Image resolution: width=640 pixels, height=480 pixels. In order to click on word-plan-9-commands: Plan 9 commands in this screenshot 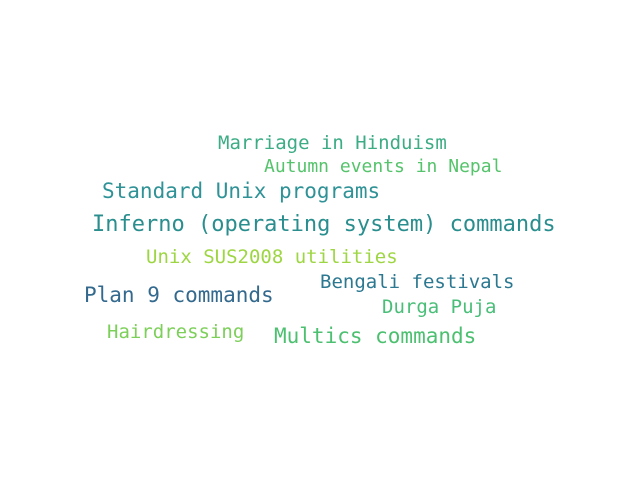, I will do `click(179, 295)`.